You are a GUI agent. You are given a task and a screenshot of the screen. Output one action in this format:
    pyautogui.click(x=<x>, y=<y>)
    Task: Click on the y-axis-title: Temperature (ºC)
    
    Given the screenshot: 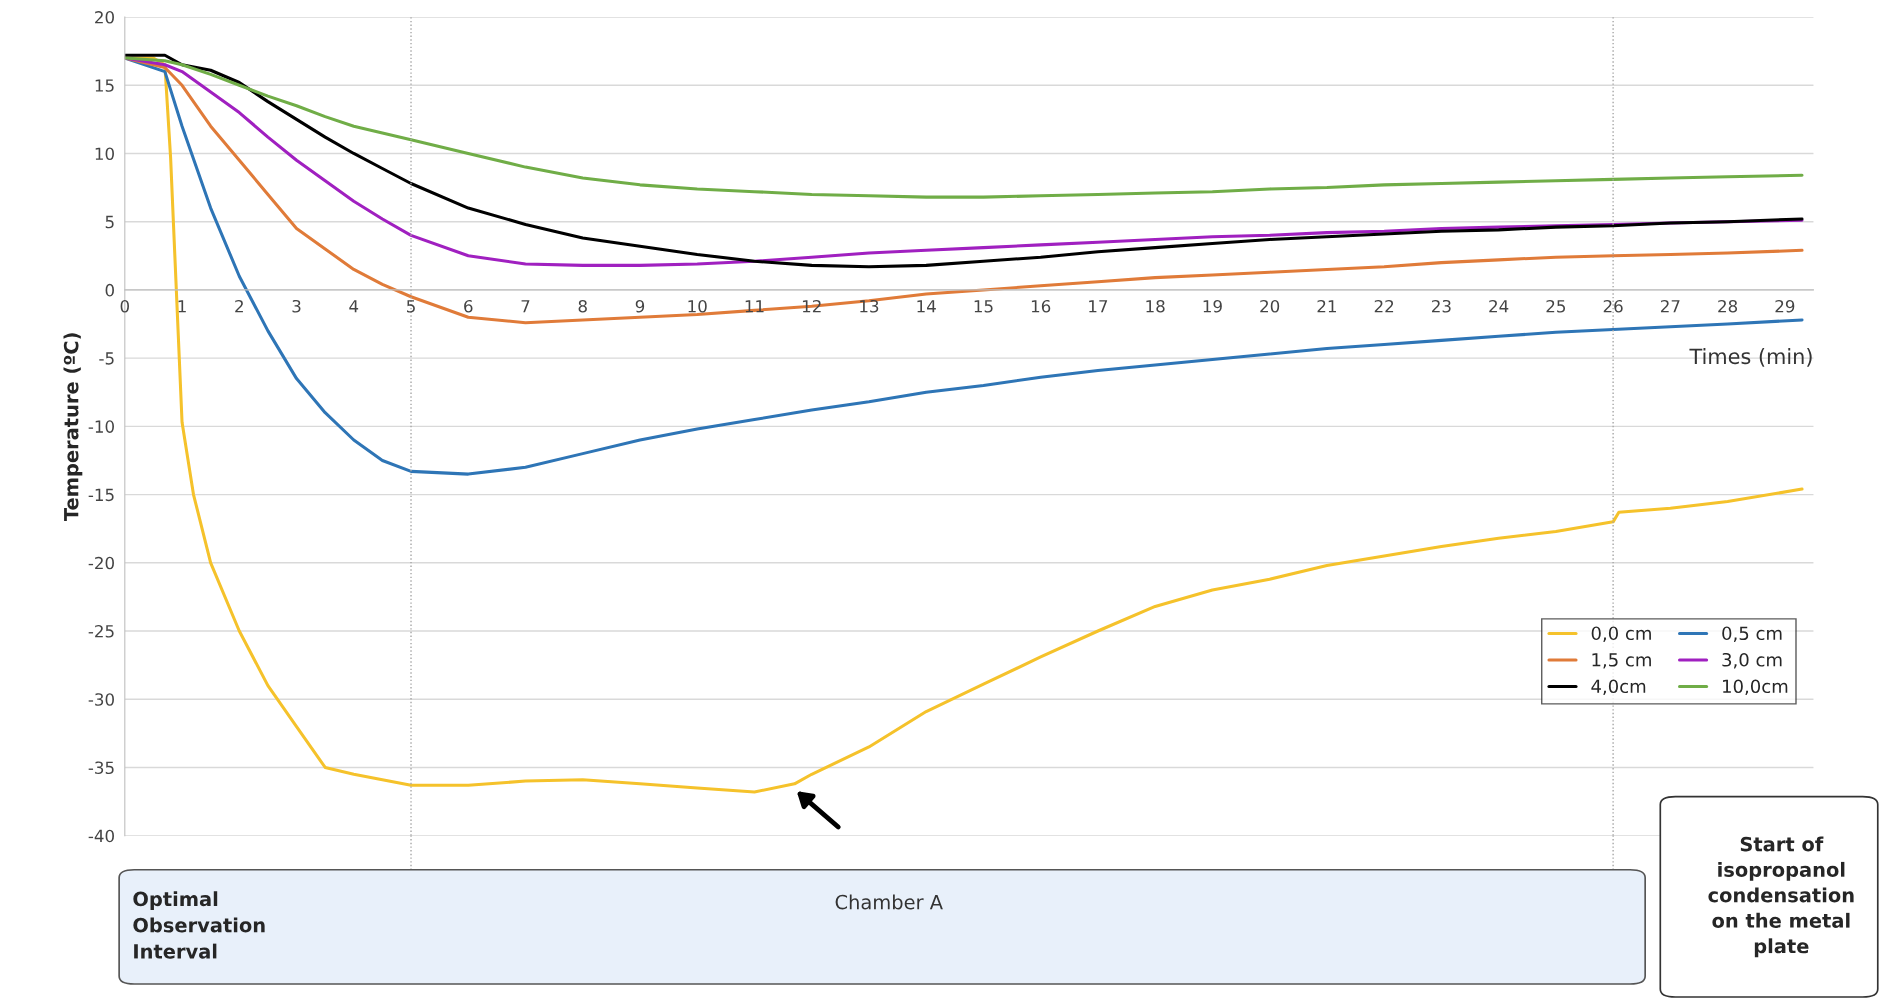 What is the action you would take?
    pyautogui.click(x=73, y=427)
    